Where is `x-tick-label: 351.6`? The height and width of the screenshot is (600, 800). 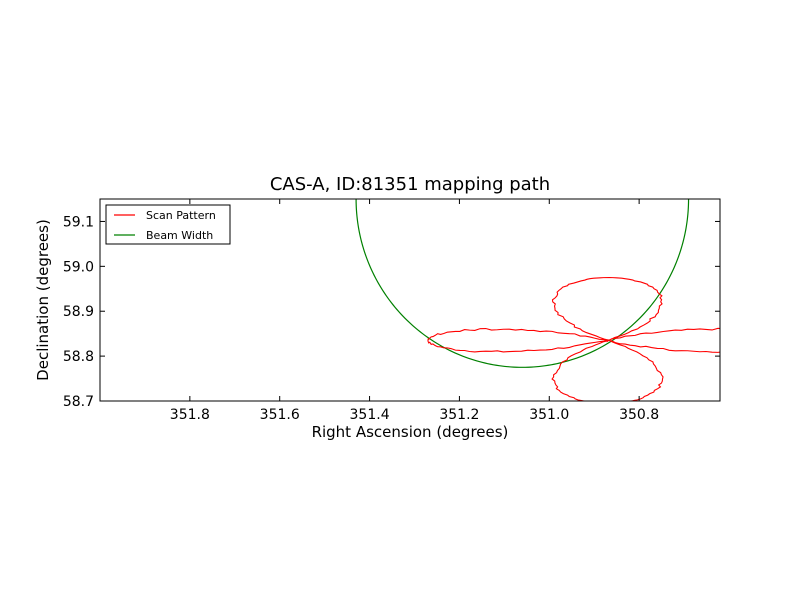 x-tick-label: 351.6 is located at coordinates (280, 415).